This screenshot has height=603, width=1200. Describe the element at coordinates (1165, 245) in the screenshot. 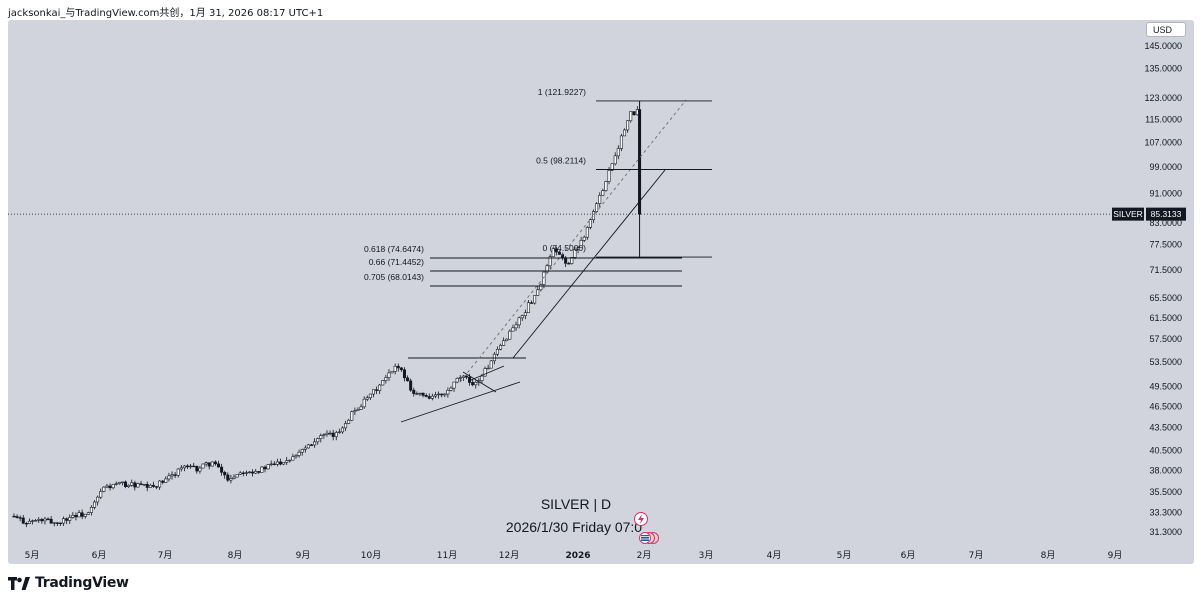

I see `price-tick-label: 77.5000` at that location.